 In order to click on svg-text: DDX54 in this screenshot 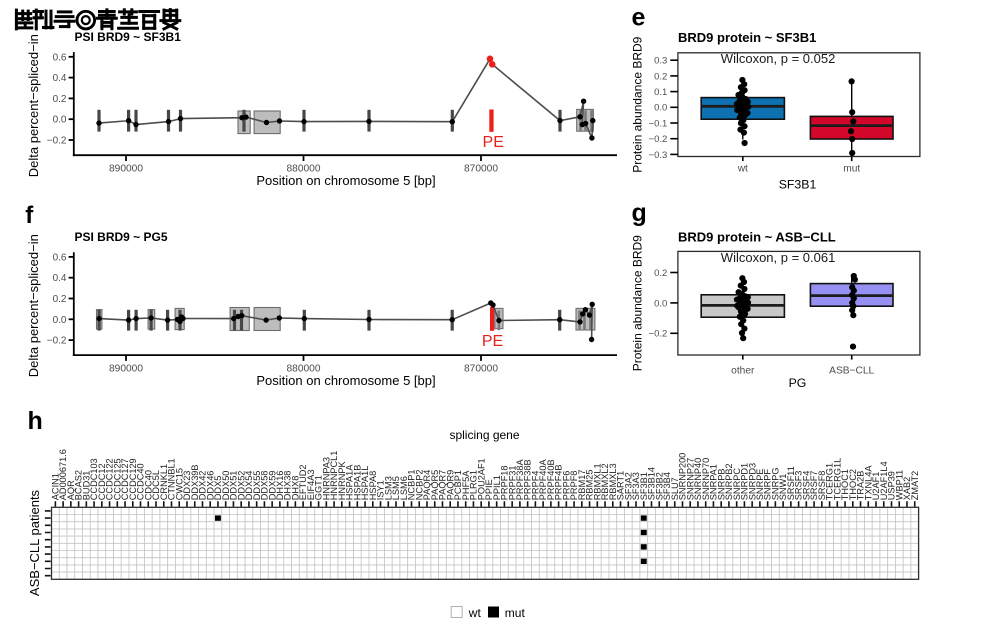, I will do `click(249, 486)`.